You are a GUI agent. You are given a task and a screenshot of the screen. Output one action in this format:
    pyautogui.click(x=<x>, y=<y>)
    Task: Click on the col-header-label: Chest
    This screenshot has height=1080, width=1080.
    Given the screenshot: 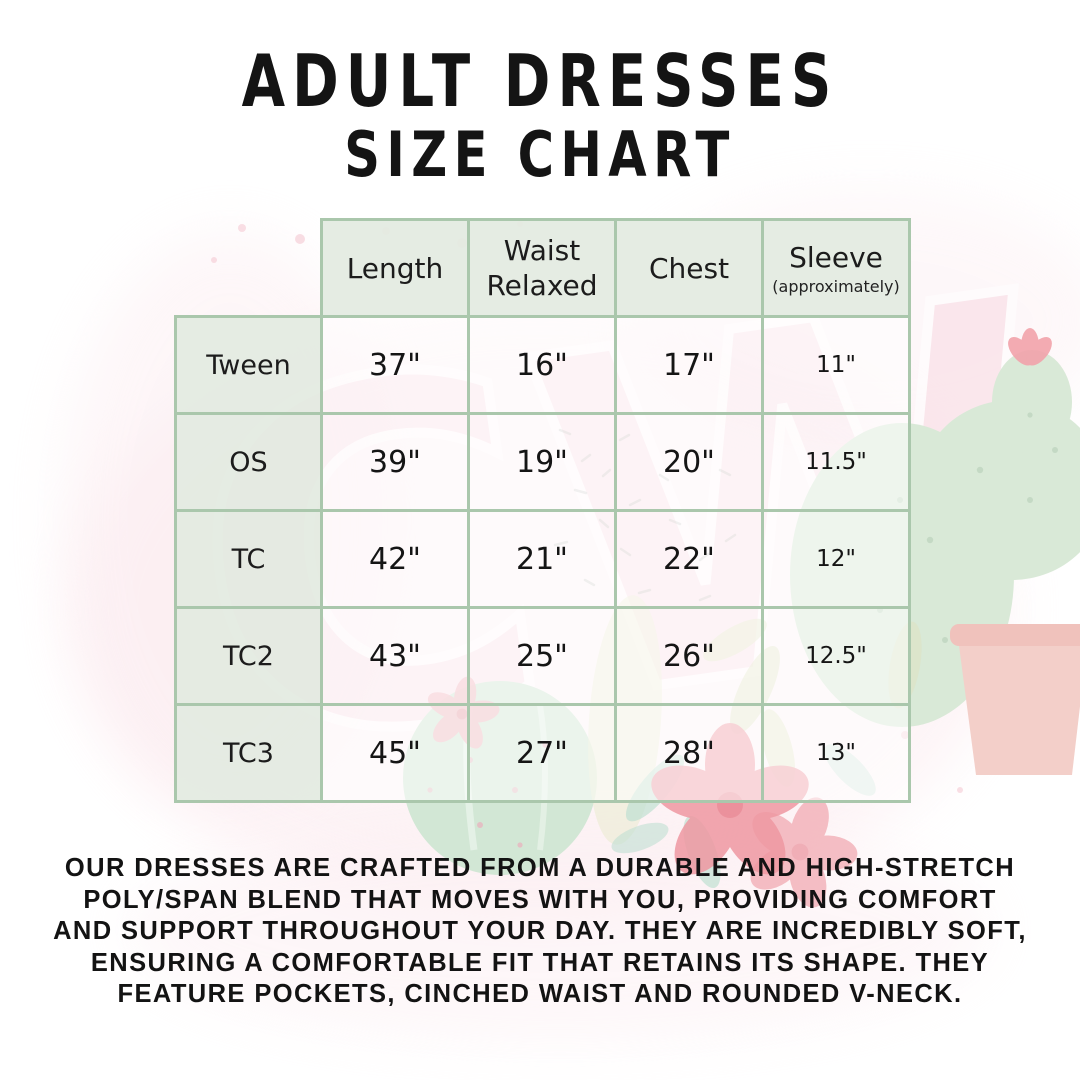 What is the action you would take?
    pyautogui.click(x=689, y=268)
    